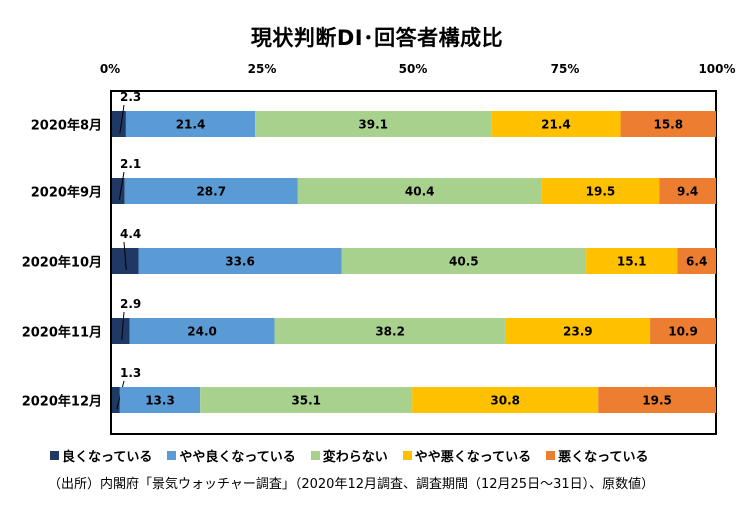 This screenshot has width=754, height=520. I want to click on legend-item: 悪くなっている, so click(597, 455).